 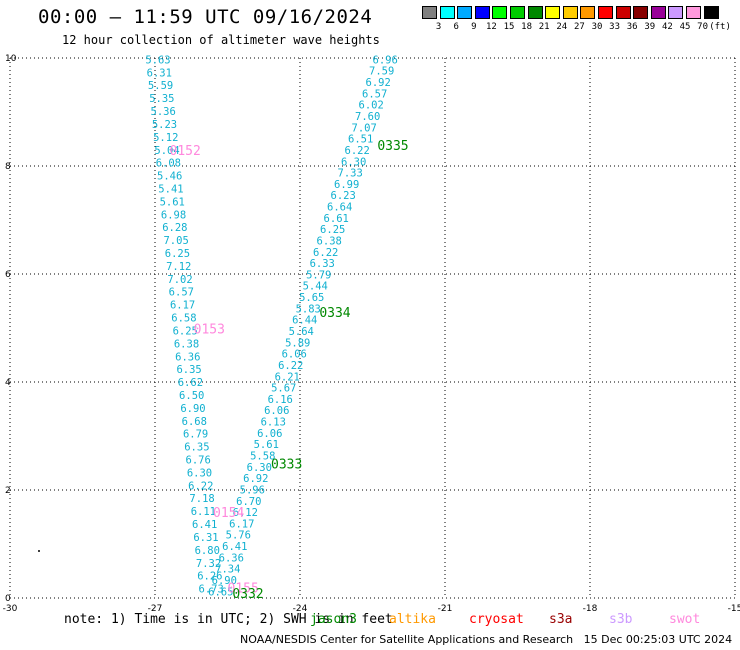 I want to click on wave-height-value: 5.46, so click(x=169, y=177).